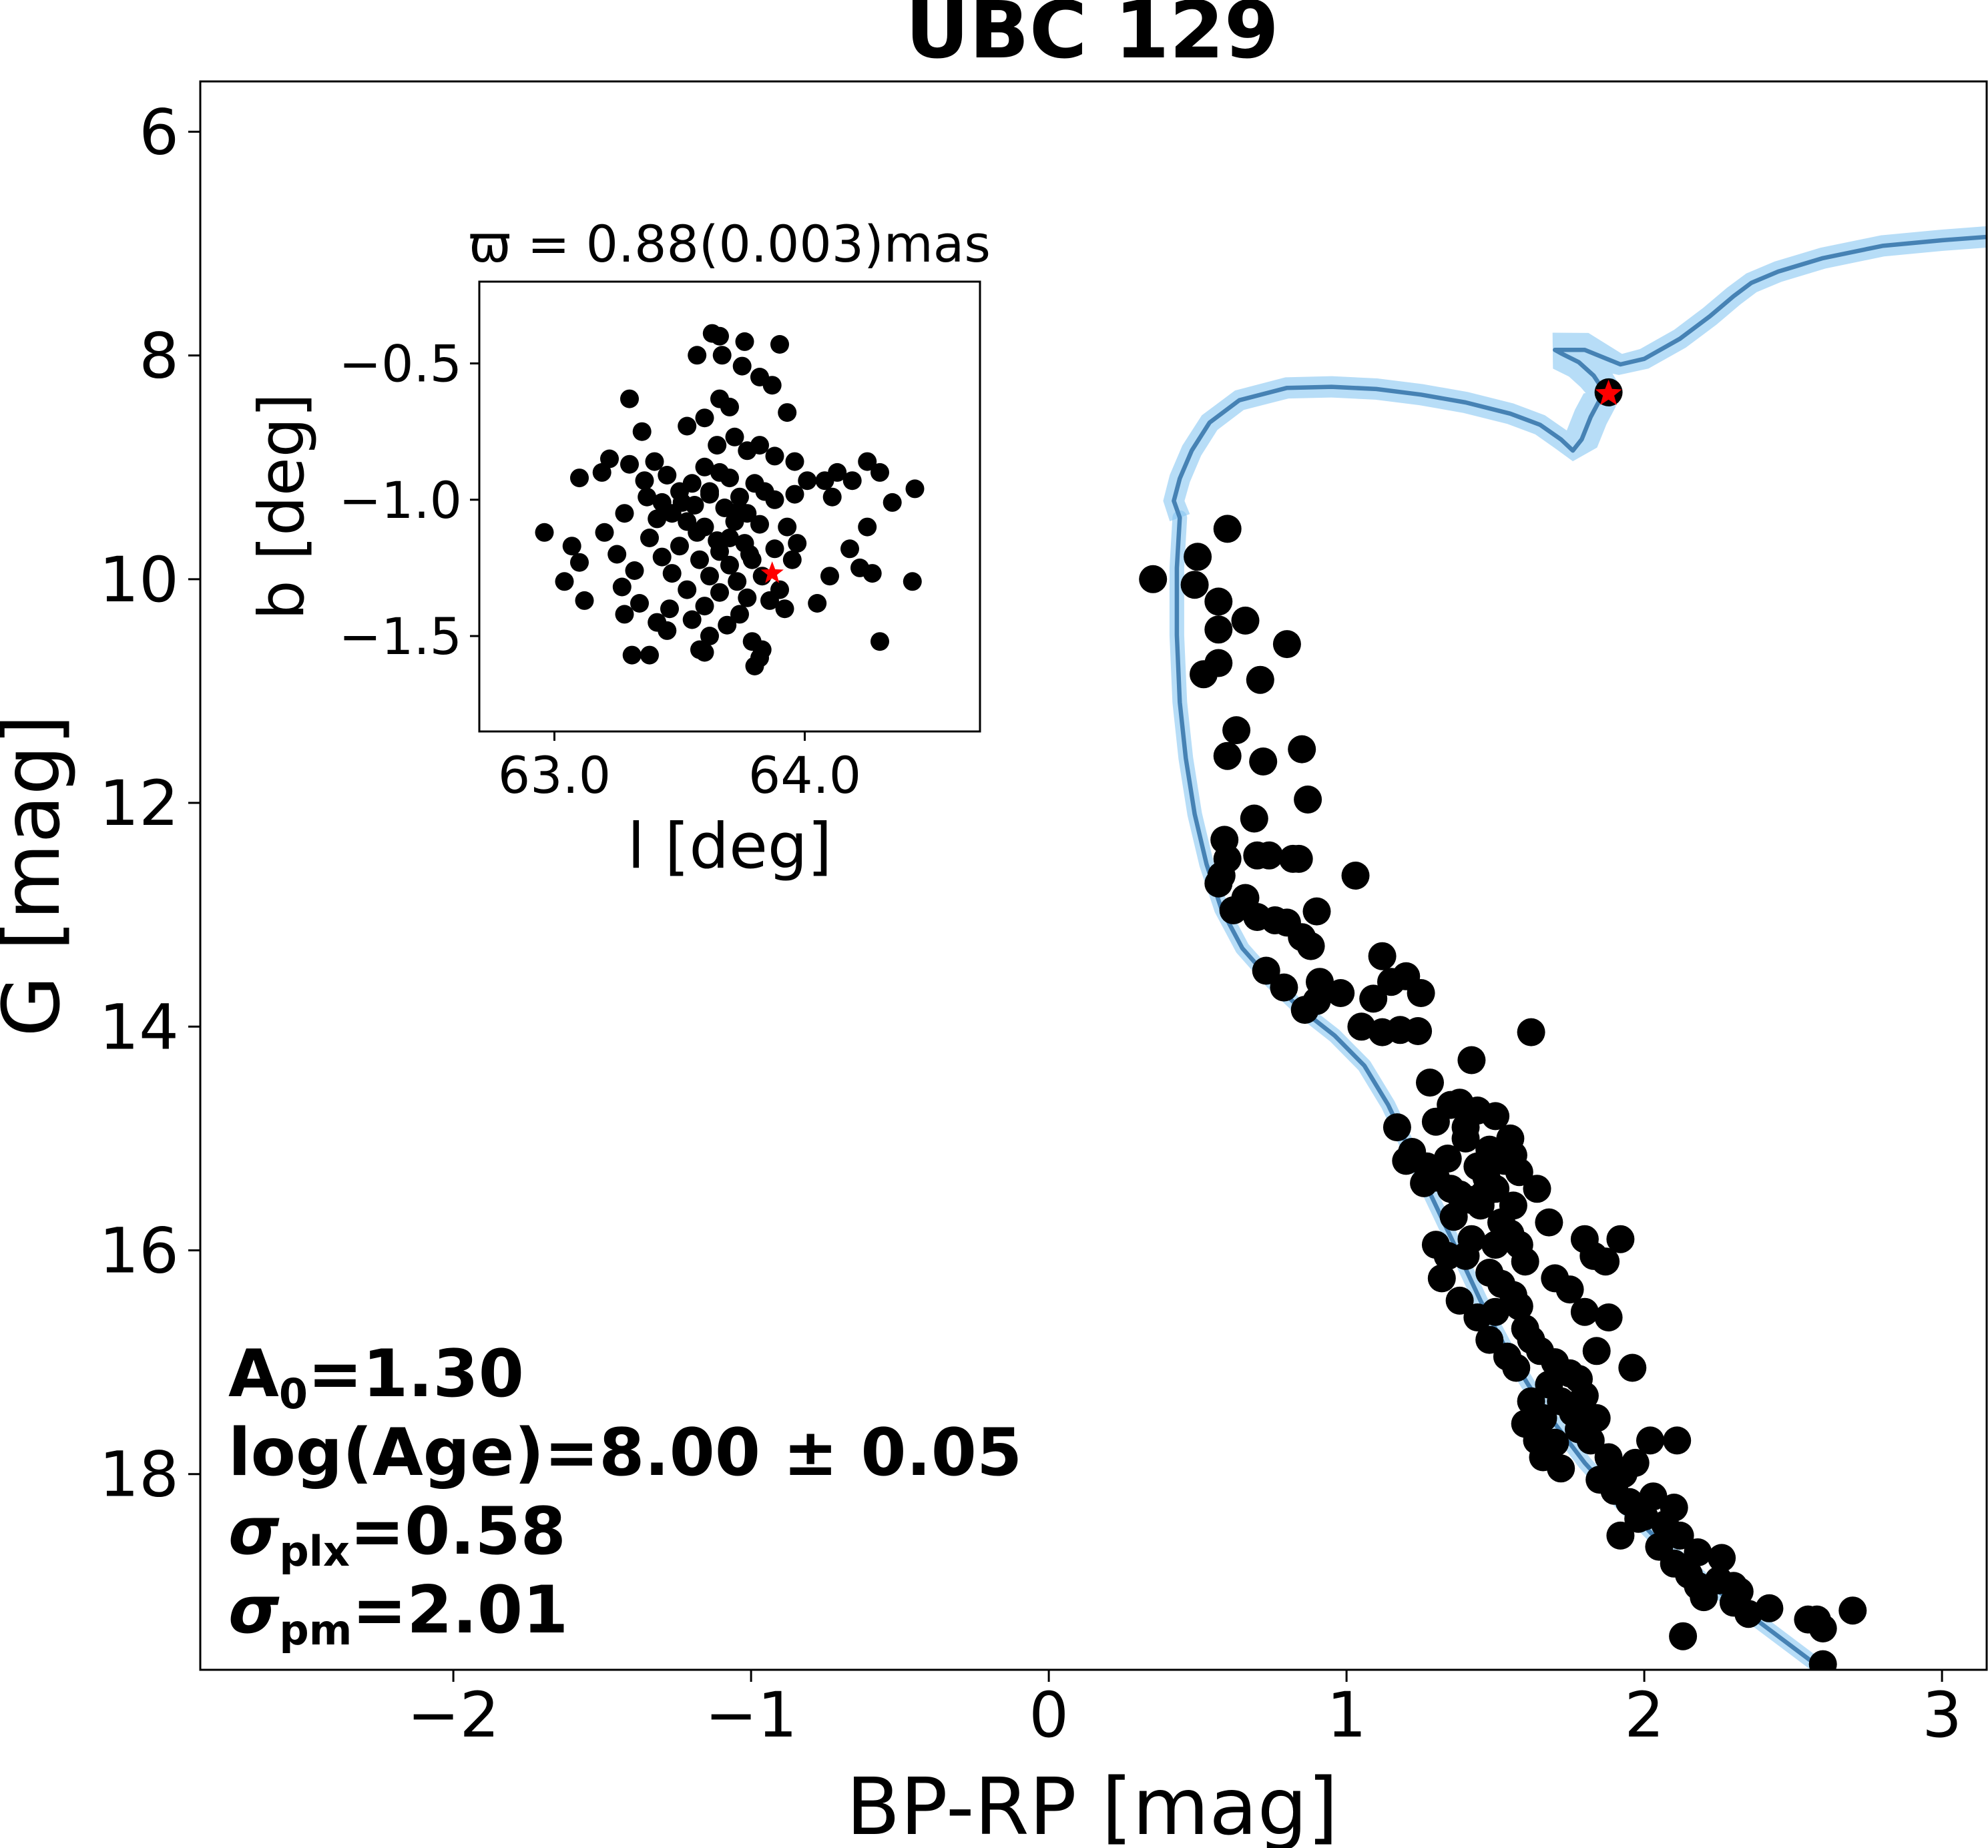 This screenshot has height=1848, width=1988. What do you see at coordinates (805, 775) in the screenshot?
I see `inset-x-tick-label: 64.0` at bounding box center [805, 775].